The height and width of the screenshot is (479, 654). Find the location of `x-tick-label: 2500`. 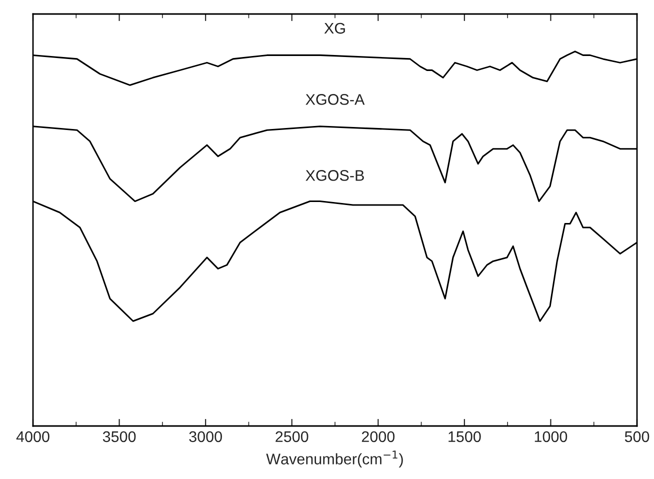

x-tick-label: 2500 is located at coordinates (292, 436).